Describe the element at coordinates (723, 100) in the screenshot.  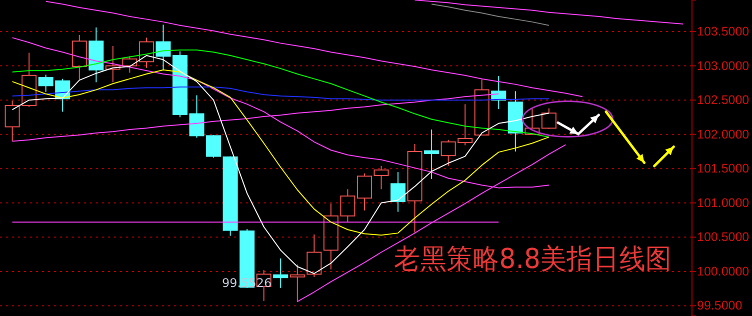
I see `y-tick-label: 102.5000` at that location.